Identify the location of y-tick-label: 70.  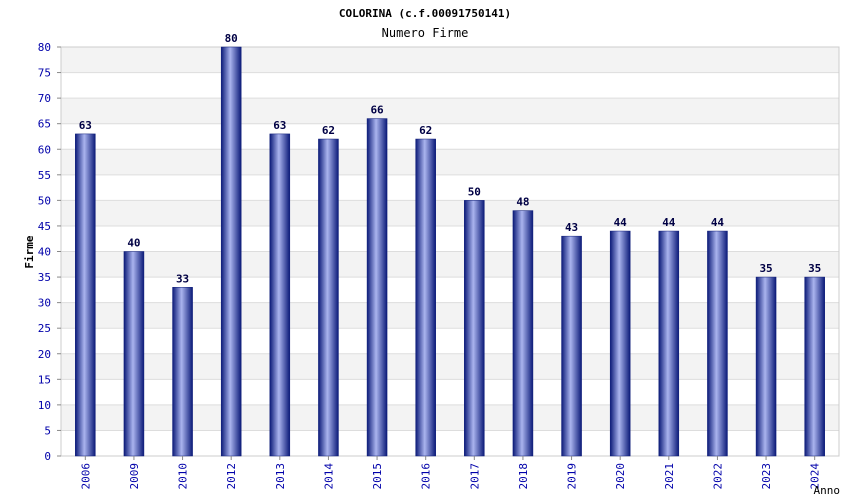
(44, 98).